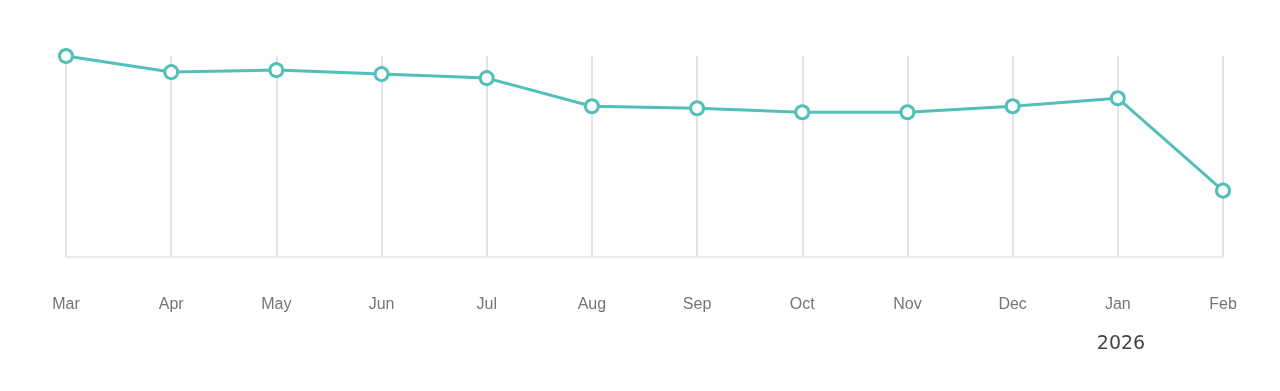 The width and height of the screenshot is (1280, 391). Describe the element at coordinates (907, 303) in the screenshot. I see `x-tick-label: Nov` at that location.